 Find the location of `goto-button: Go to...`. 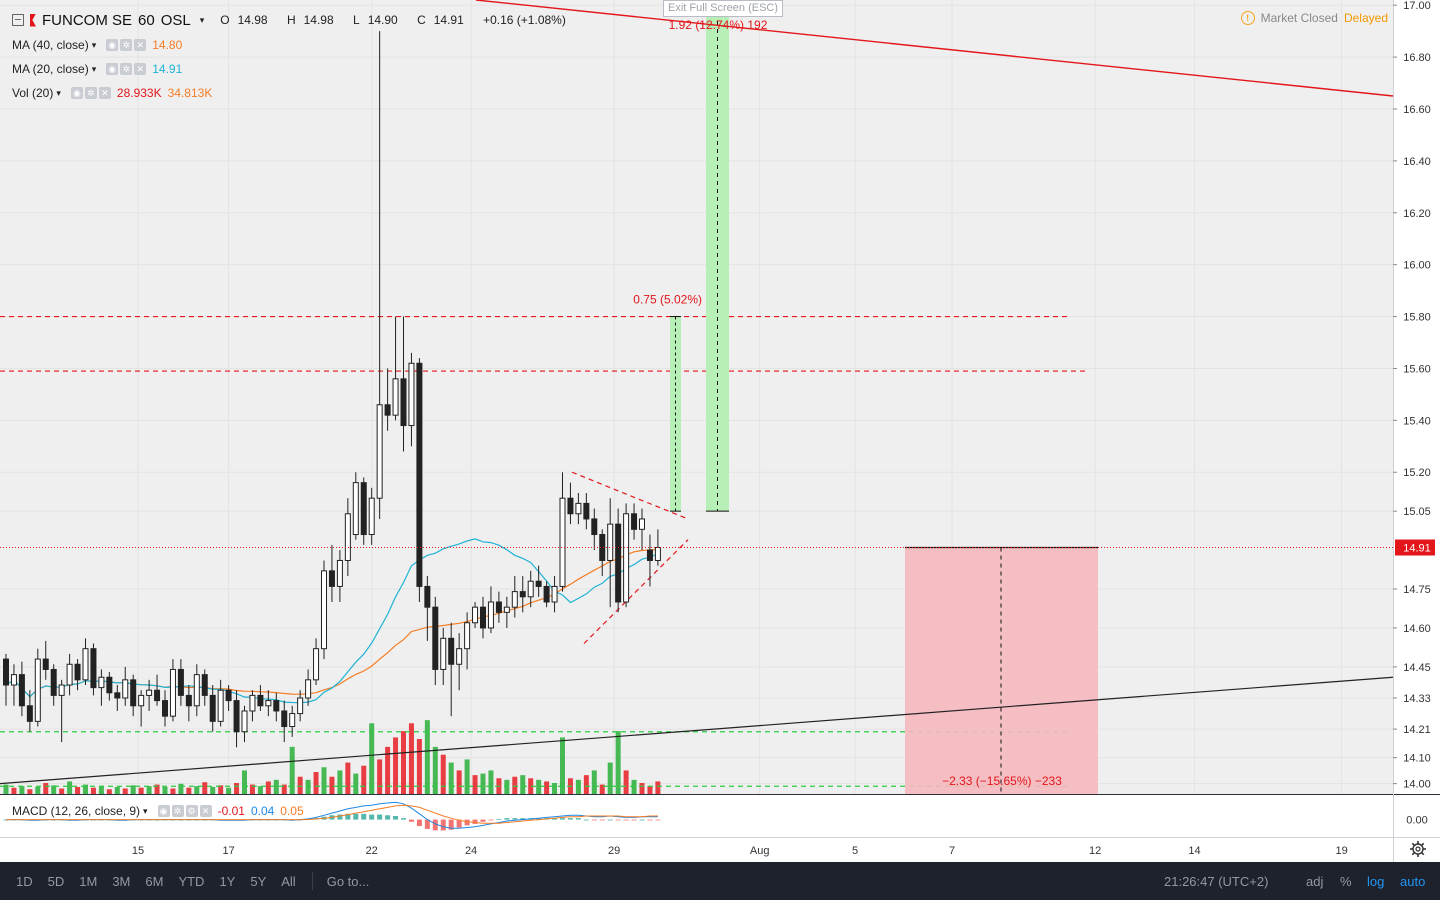

goto-button: Go to... is located at coordinates (348, 881).